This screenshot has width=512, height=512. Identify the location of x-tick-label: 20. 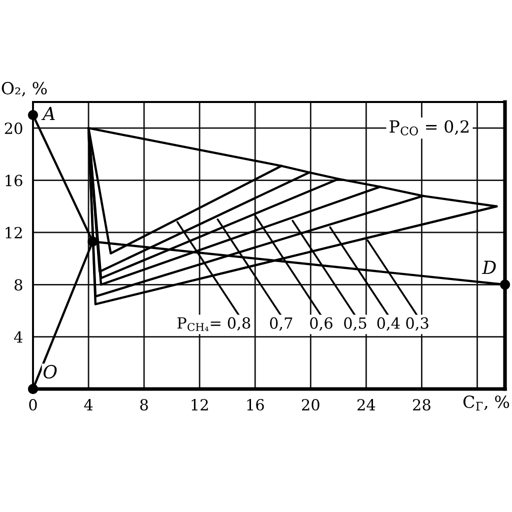
(311, 404).